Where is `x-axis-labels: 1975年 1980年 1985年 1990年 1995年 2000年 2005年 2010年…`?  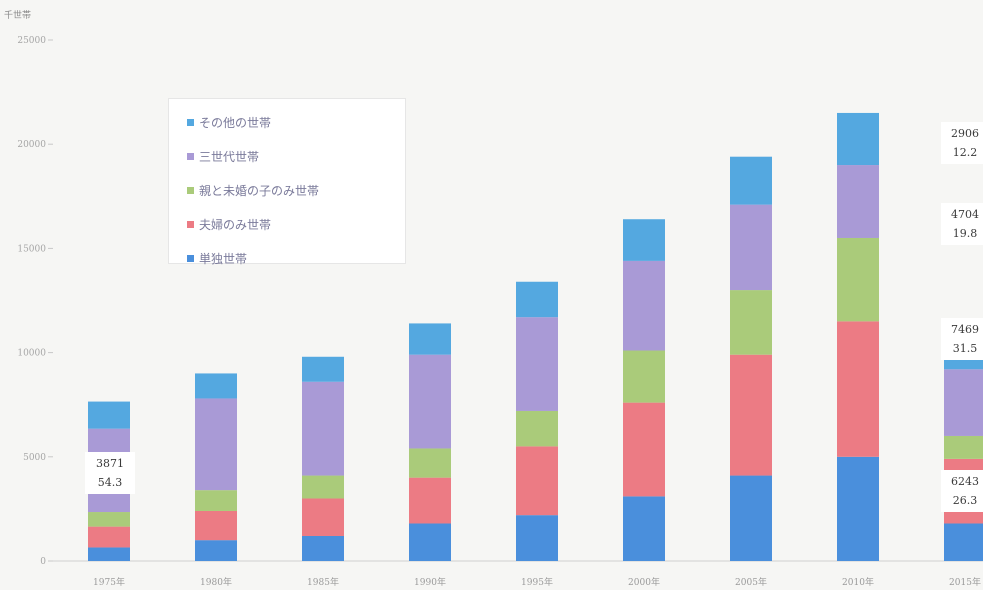 x-axis-labels: 1975年 1980年 1985年 1990年 1995年 2000年 2005年 2010年… is located at coordinates (537, 582).